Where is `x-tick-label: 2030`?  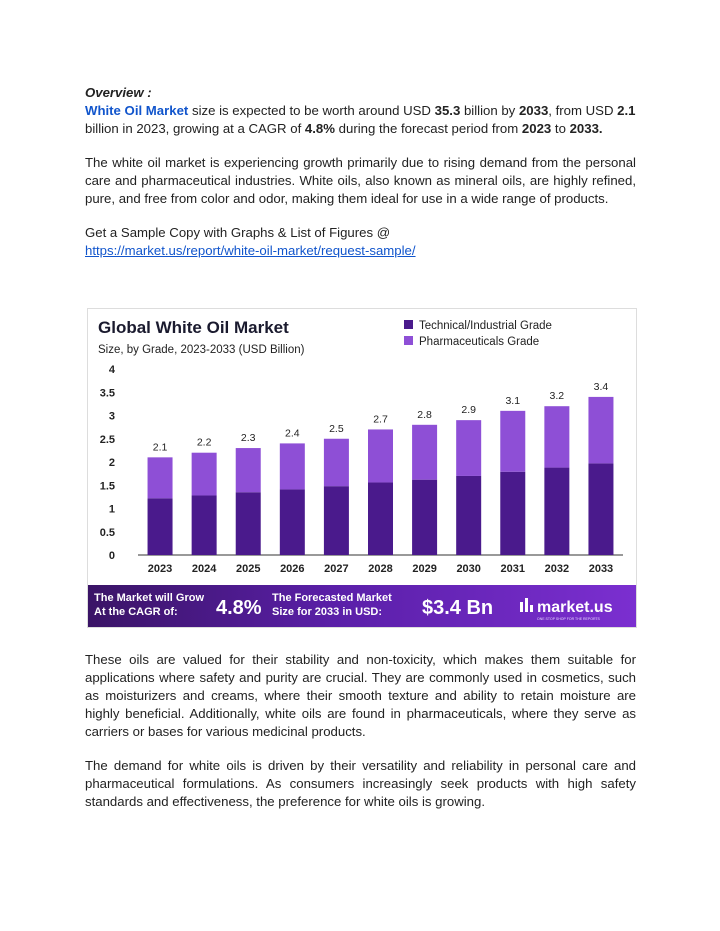 x-tick-label: 2030 is located at coordinates (468, 569).